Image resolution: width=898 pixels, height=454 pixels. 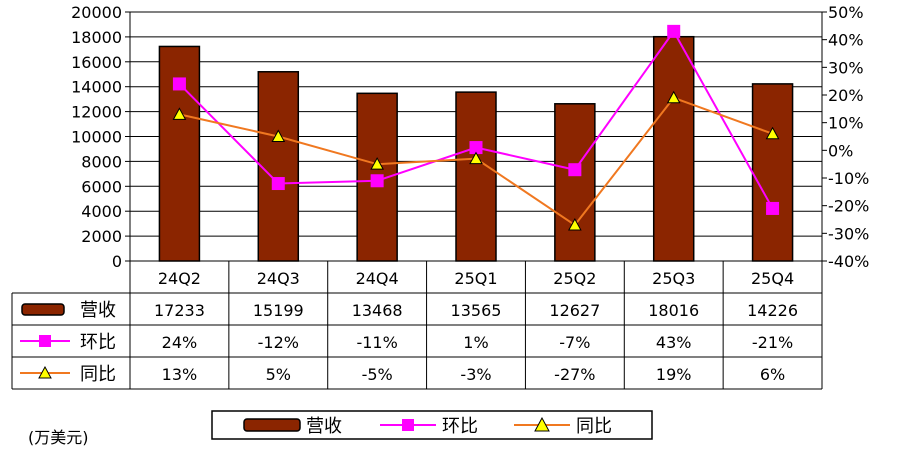 I want to click on right-tick-label: 20%, so click(x=846, y=95).